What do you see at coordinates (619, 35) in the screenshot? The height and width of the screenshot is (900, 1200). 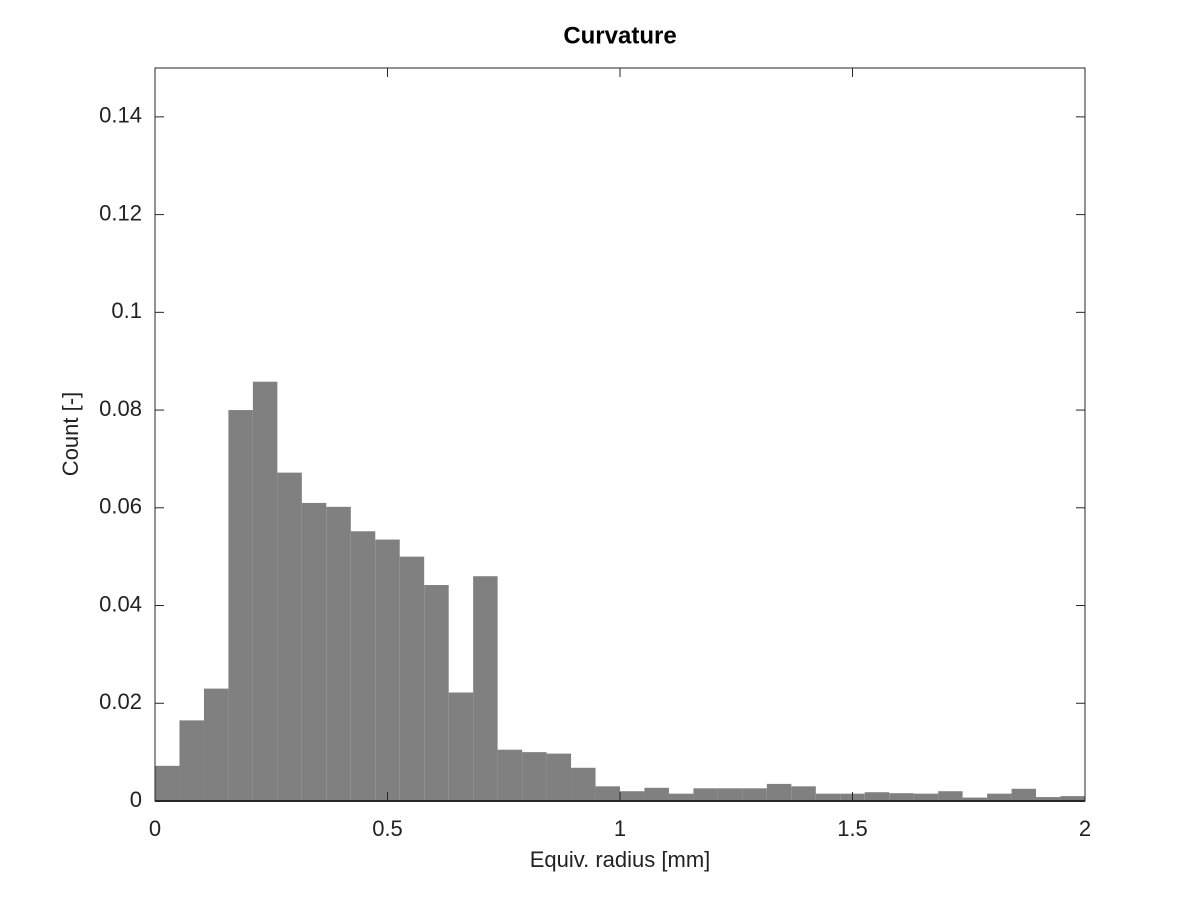 I see `chart-title: Curvature` at bounding box center [619, 35].